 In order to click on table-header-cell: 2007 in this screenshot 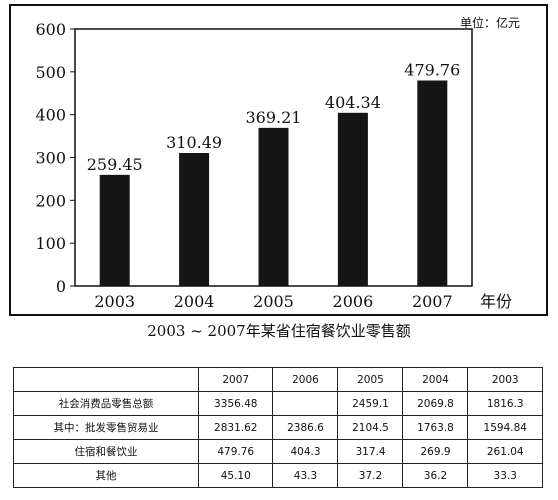, I will do `click(235, 379)`.